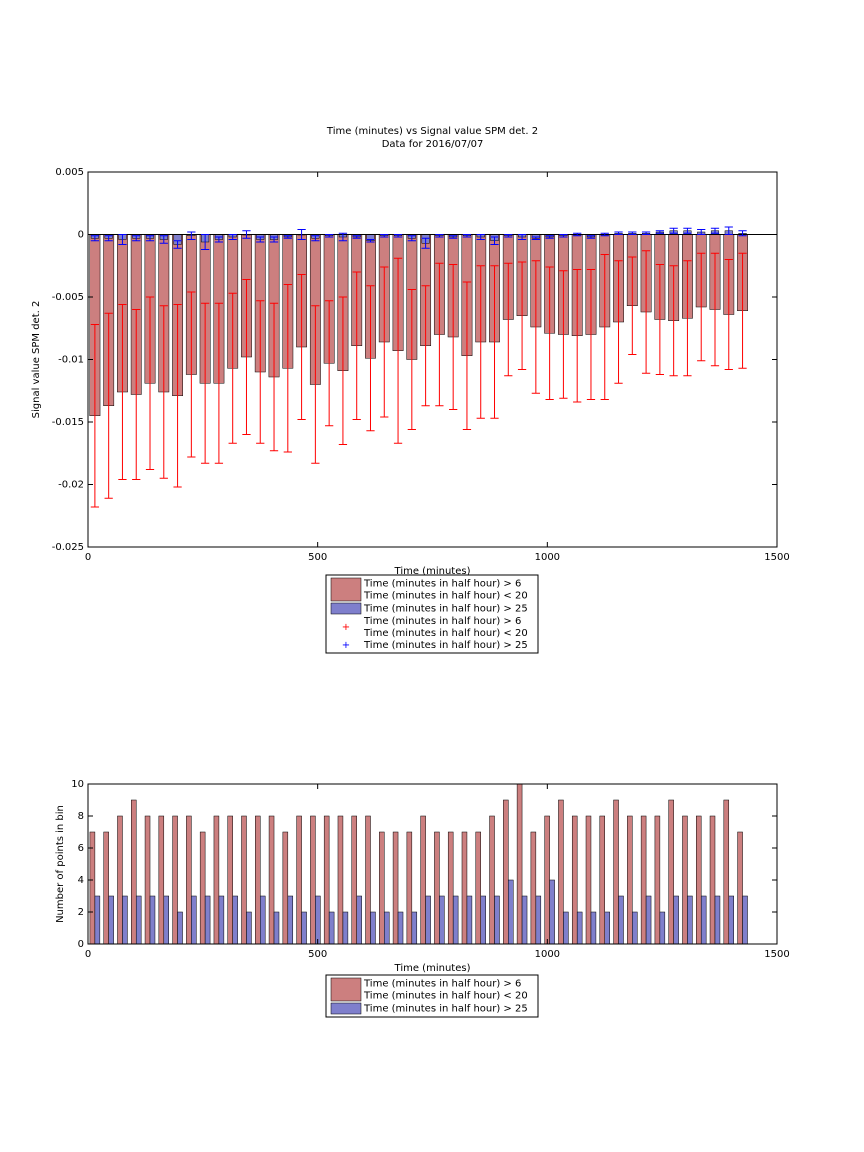  What do you see at coordinates (88, 954) in the screenshot?
I see `x-tick-label: 0` at bounding box center [88, 954].